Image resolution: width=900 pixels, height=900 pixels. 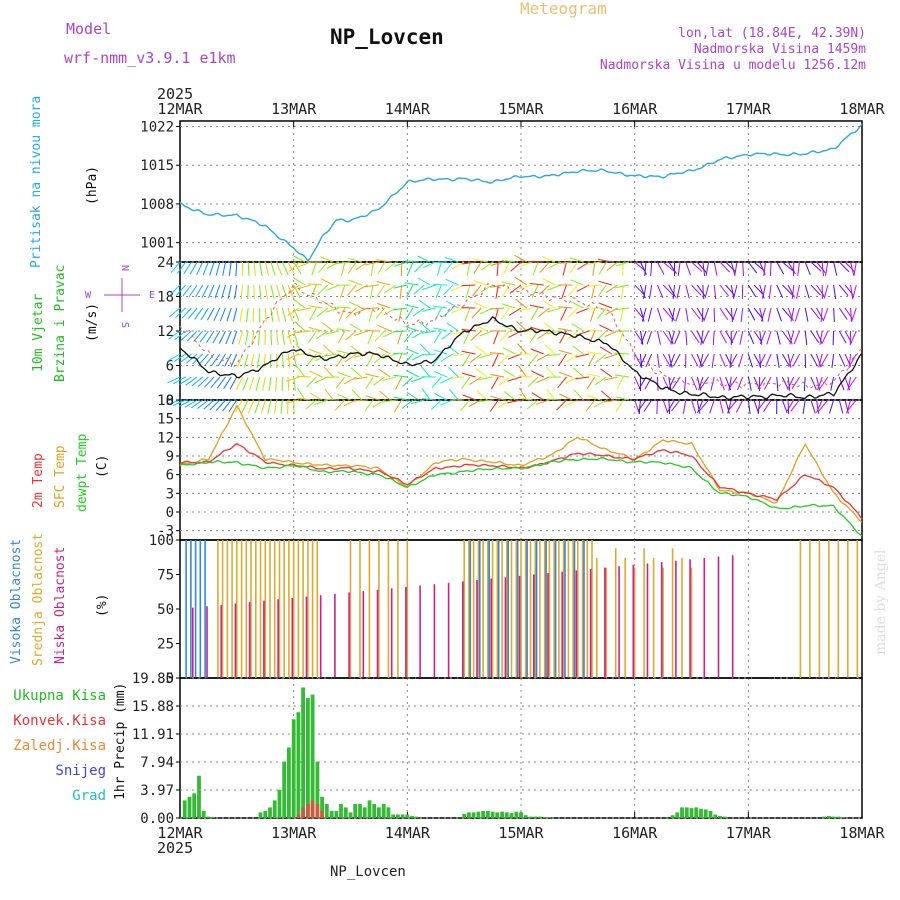 I want to click on year-bottom: 2025, so click(x=175, y=848).